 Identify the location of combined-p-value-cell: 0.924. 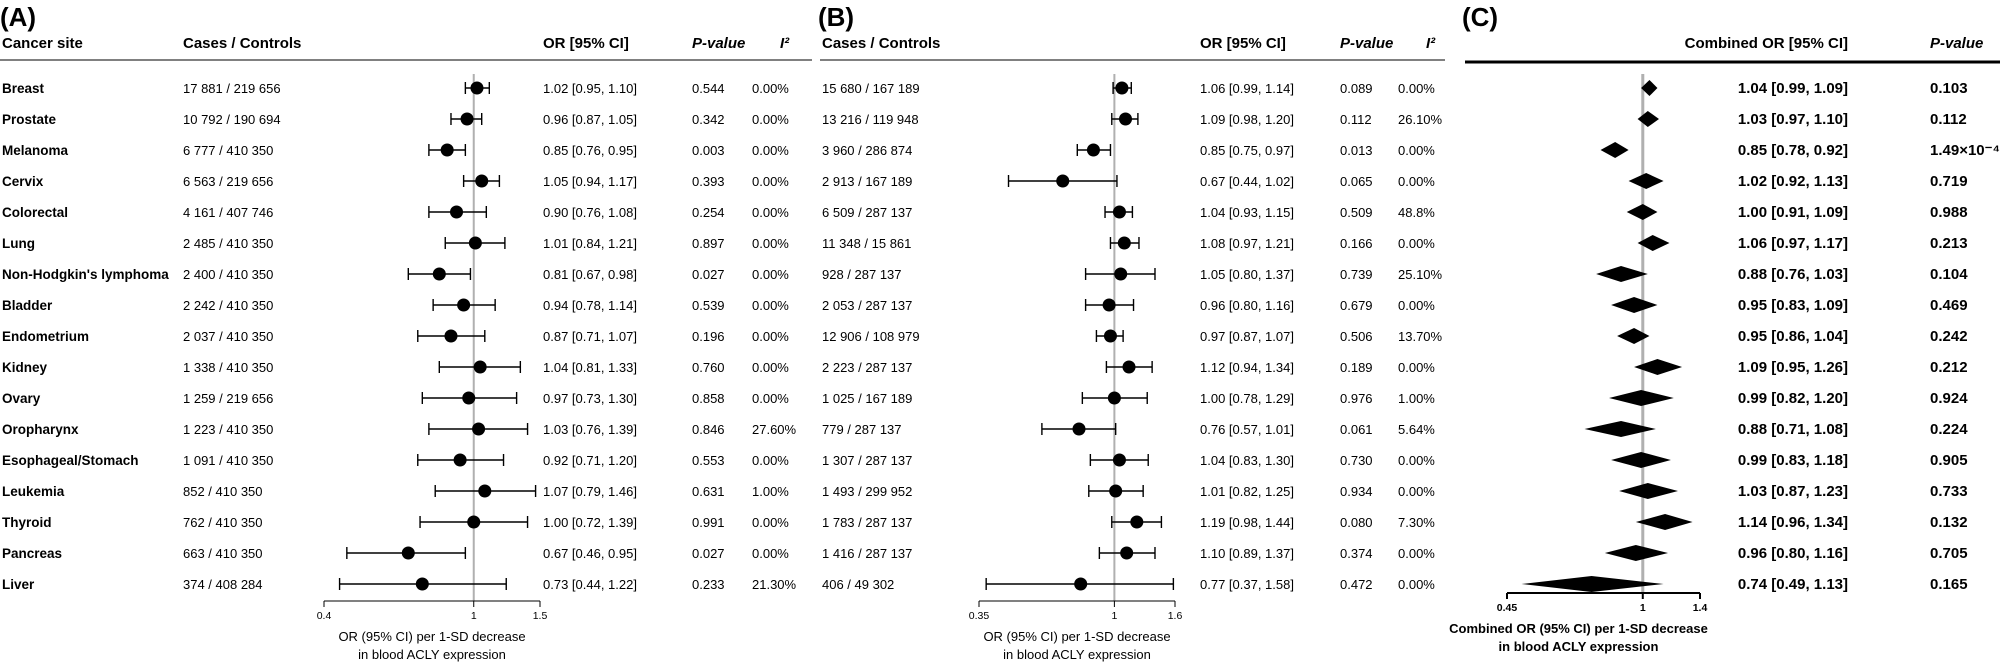
(1949, 398).